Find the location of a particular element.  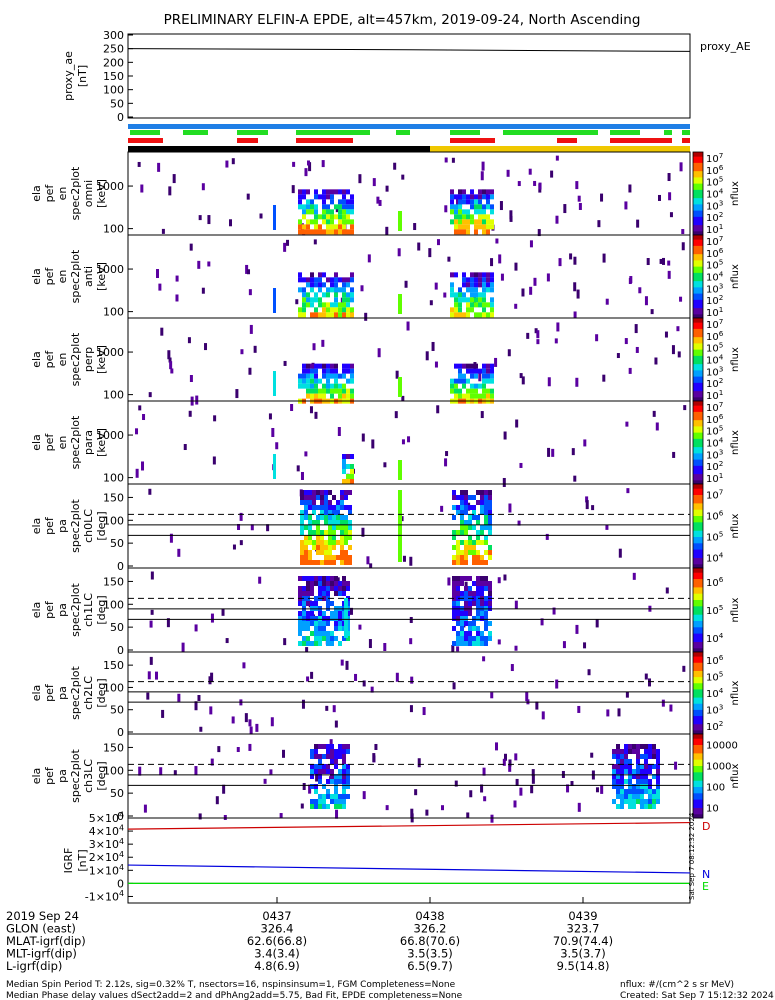

y-axis-label: proxy_ae is located at coordinates (68, 76).